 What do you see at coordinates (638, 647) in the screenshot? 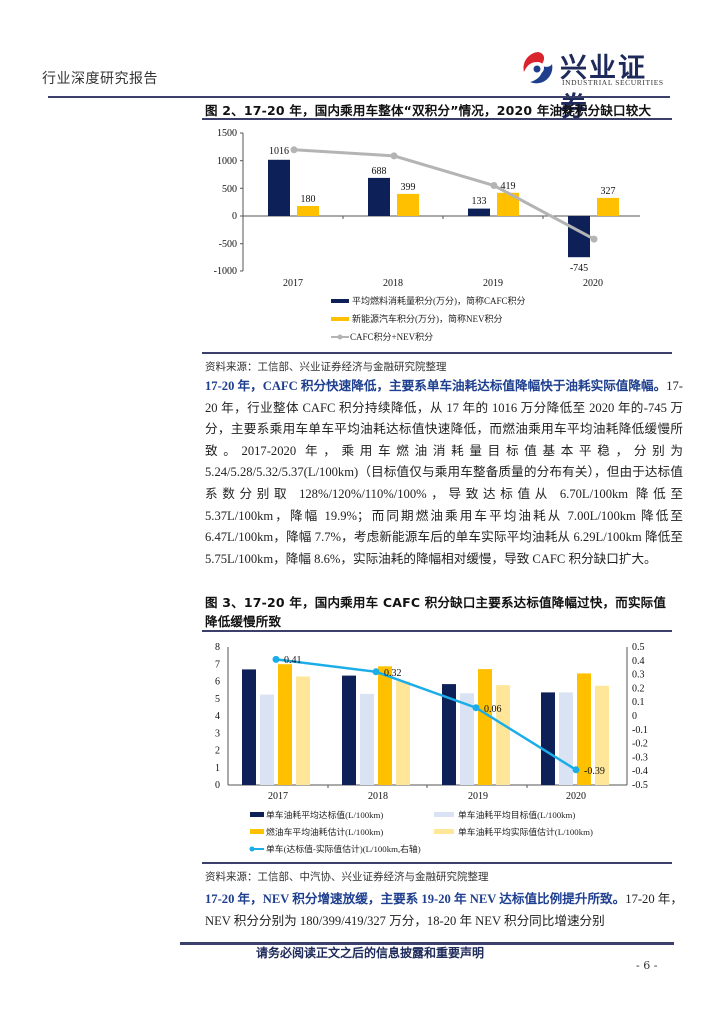
I see `svg-text: 0.5` at bounding box center [638, 647].